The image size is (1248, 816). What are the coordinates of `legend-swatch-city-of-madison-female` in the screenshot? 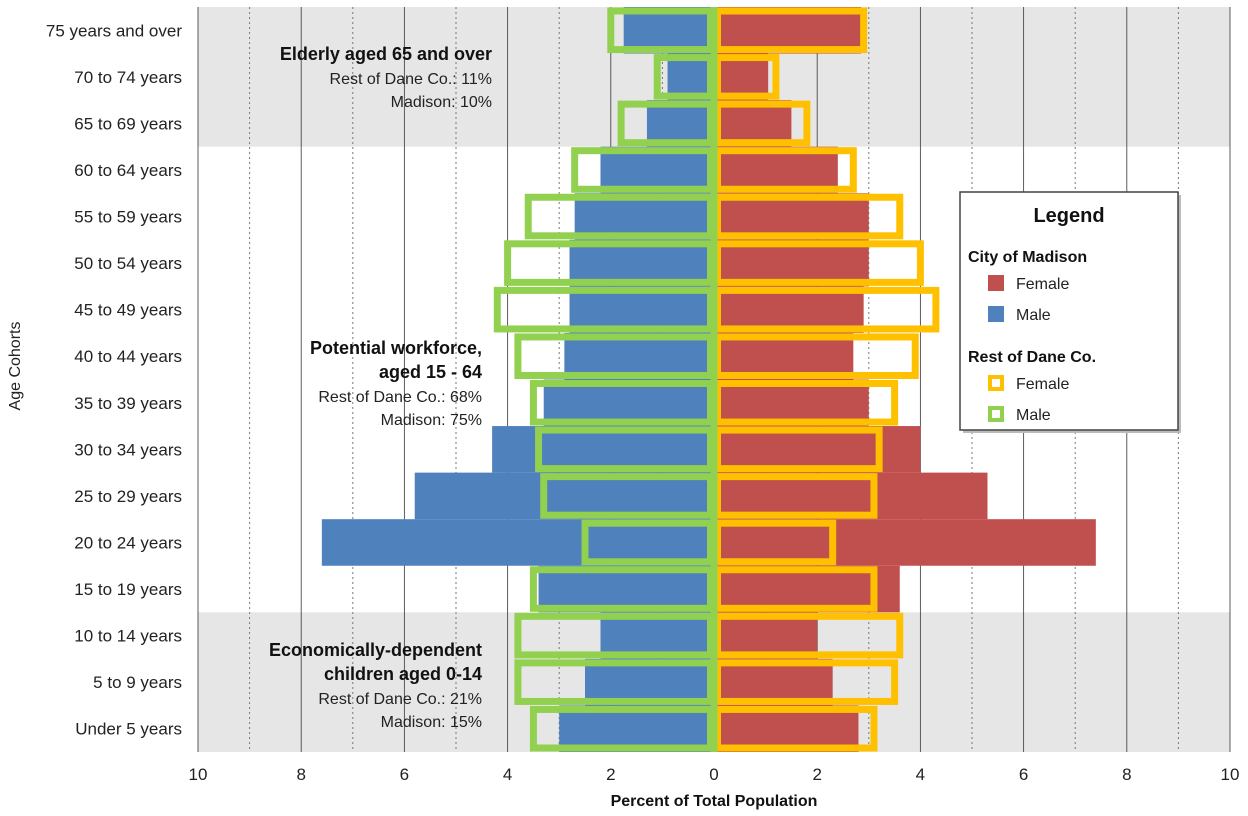 It's located at (996, 283).